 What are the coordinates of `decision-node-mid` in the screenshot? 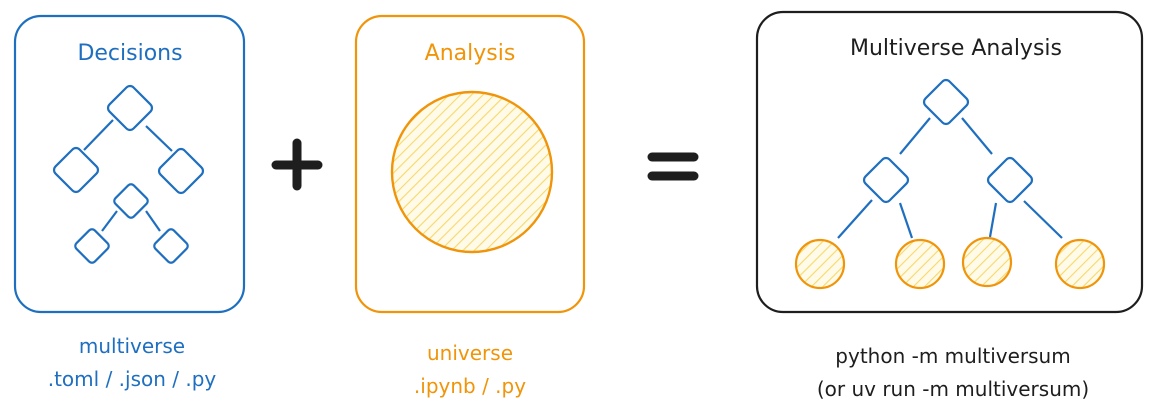 It's located at (131, 201).